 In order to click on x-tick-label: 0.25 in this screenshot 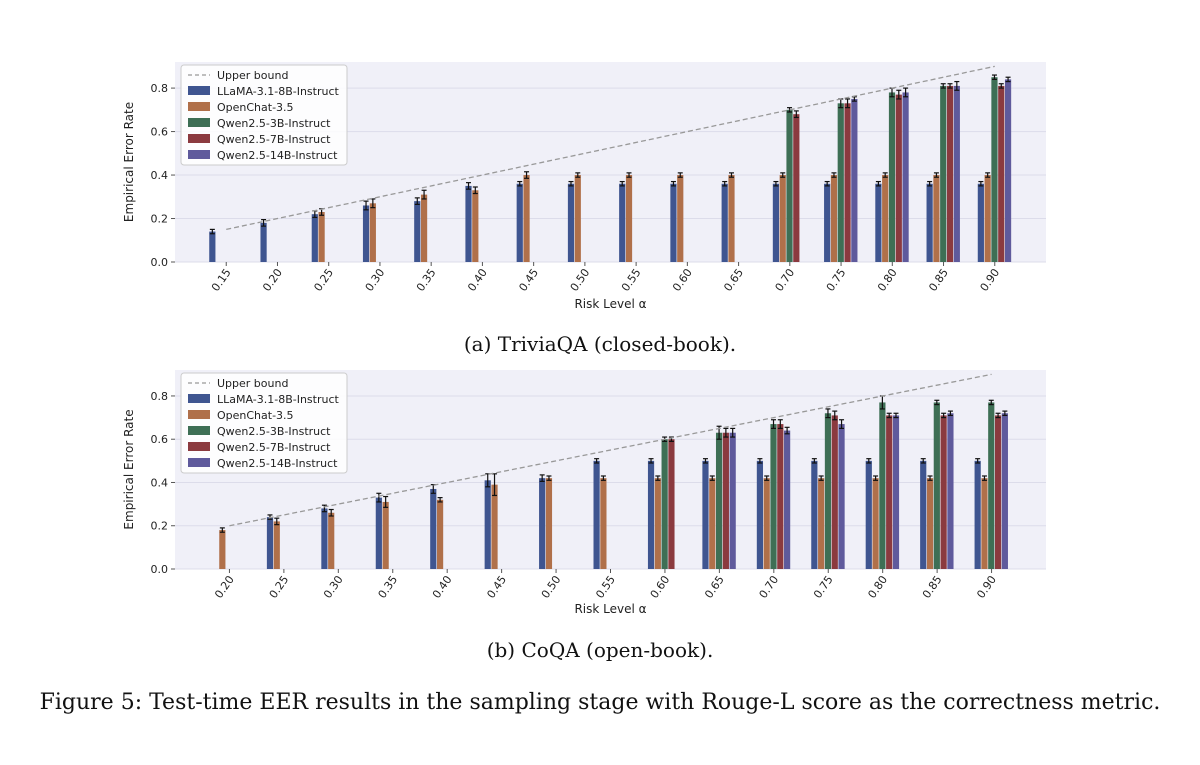, I will do `click(323, 280)`.